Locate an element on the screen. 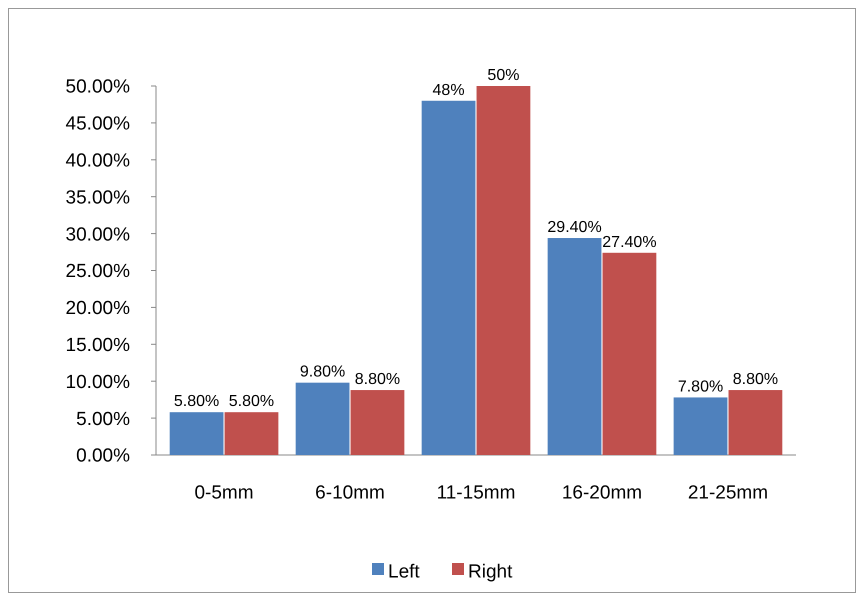 The height and width of the screenshot is (601, 864). data-label: 29.40% is located at coordinates (574, 227).